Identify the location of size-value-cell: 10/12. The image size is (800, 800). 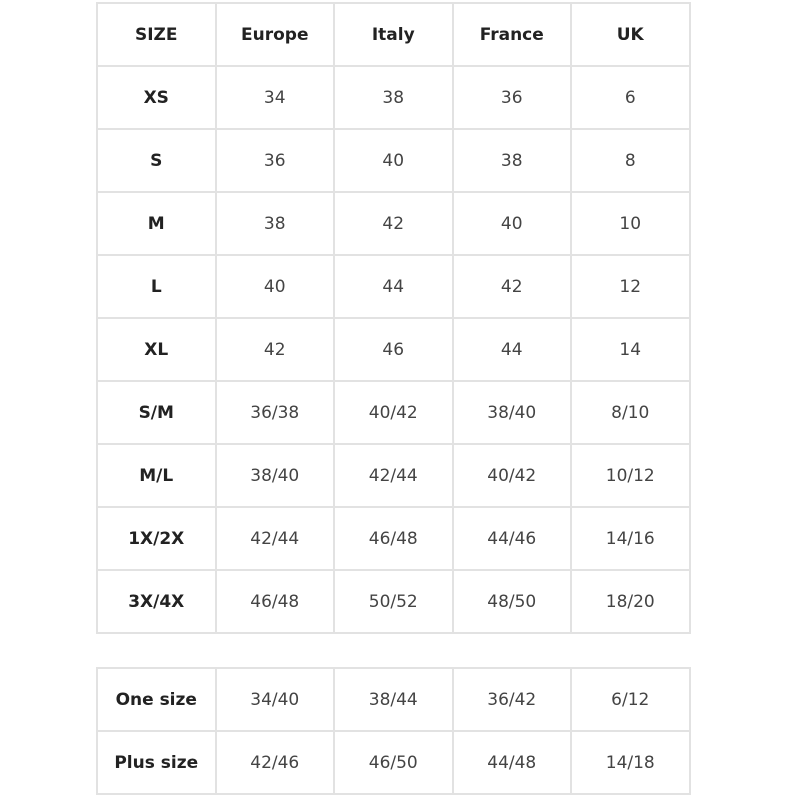
(630, 475).